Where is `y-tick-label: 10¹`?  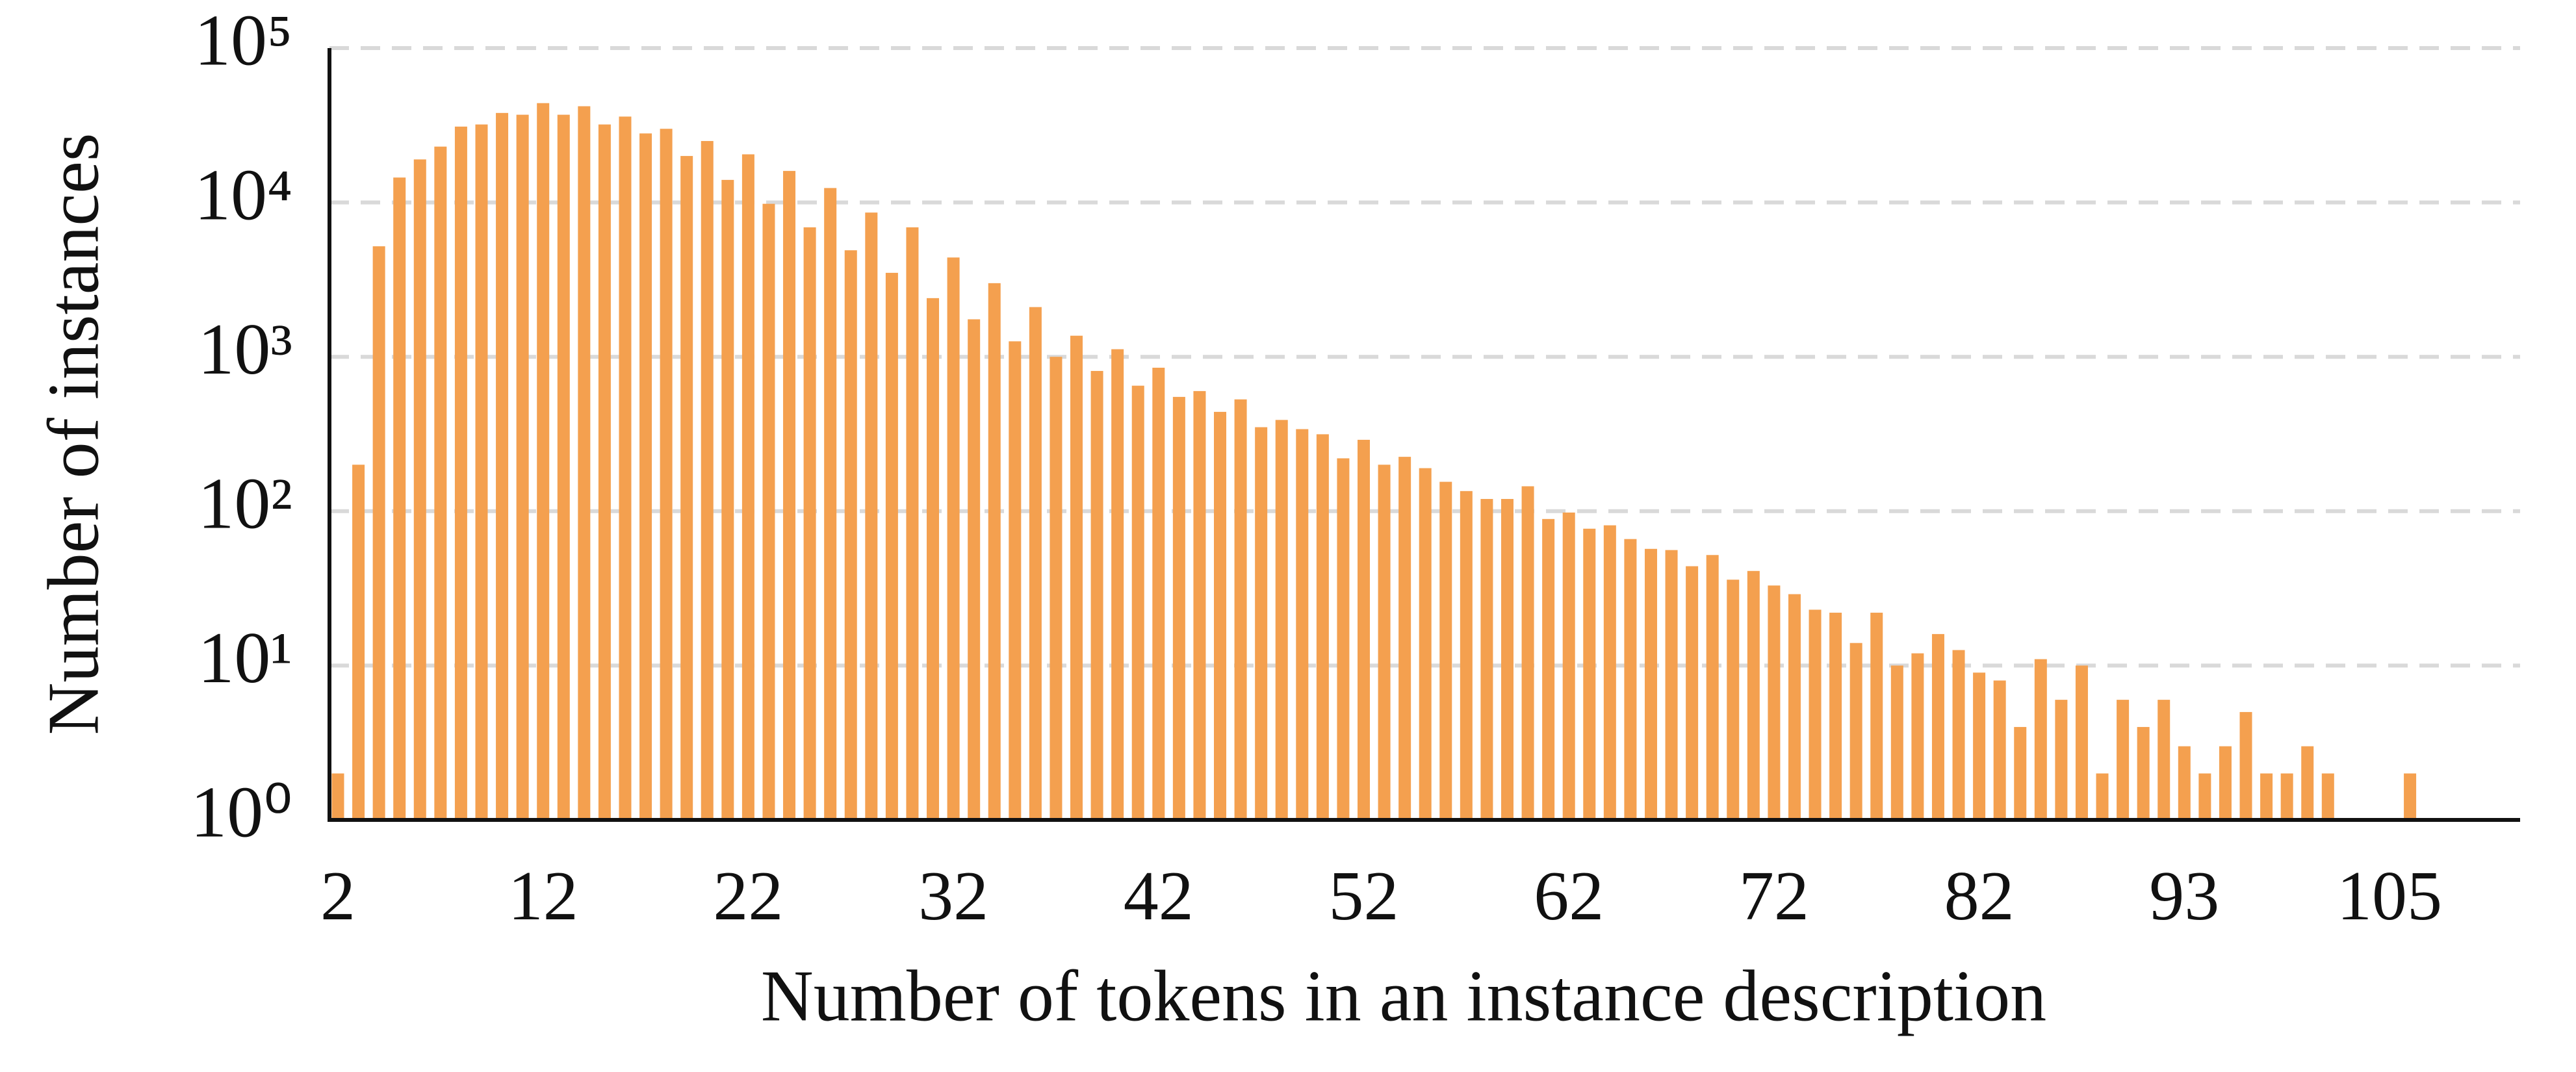 y-tick-label: 10¹ is located at coordinates (245, 658).